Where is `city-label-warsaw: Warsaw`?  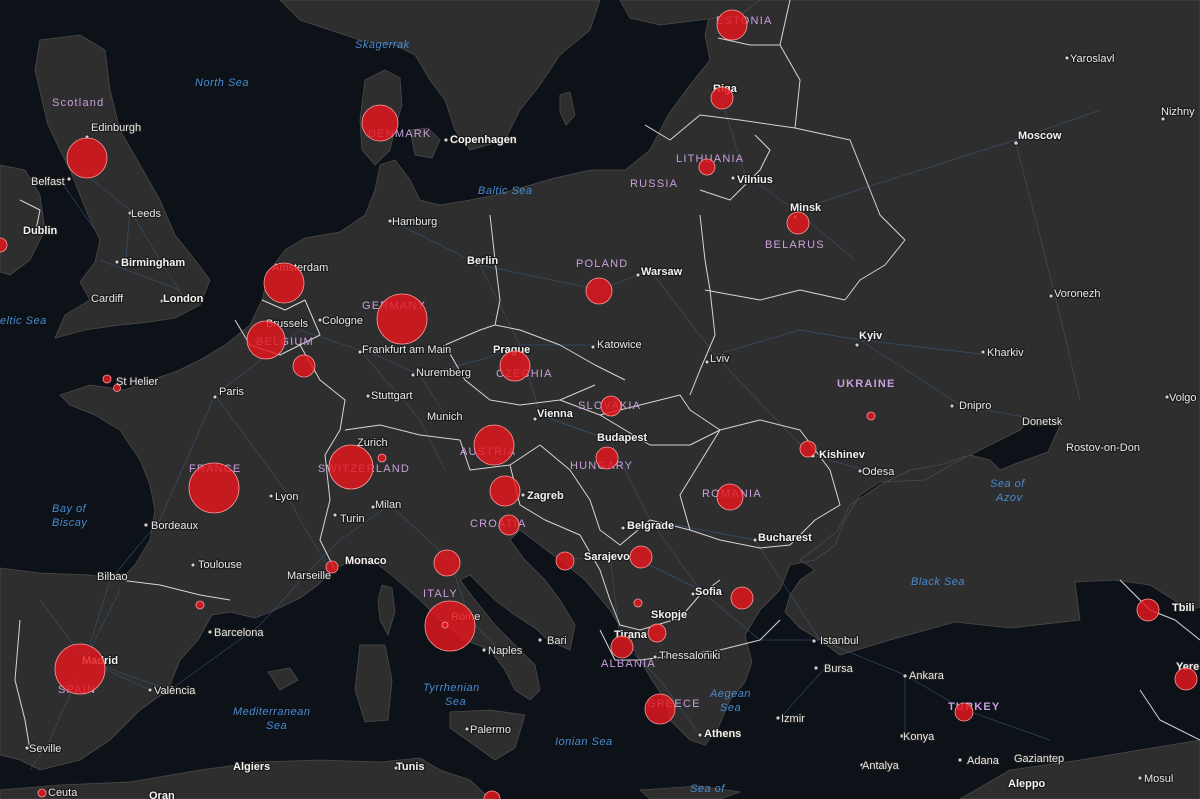
city-label-warsaw: Warsaw is located at coordinates (662, 272).